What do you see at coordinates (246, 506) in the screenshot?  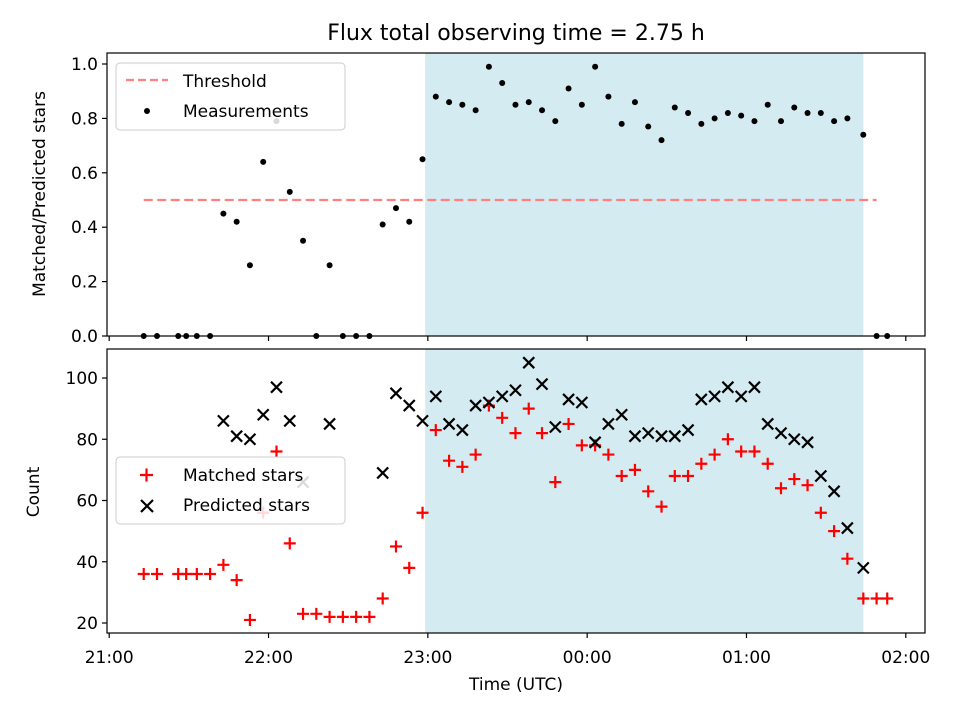 I see `legend-predicted-label: Predicted stars` at bounding box center [246, 506].